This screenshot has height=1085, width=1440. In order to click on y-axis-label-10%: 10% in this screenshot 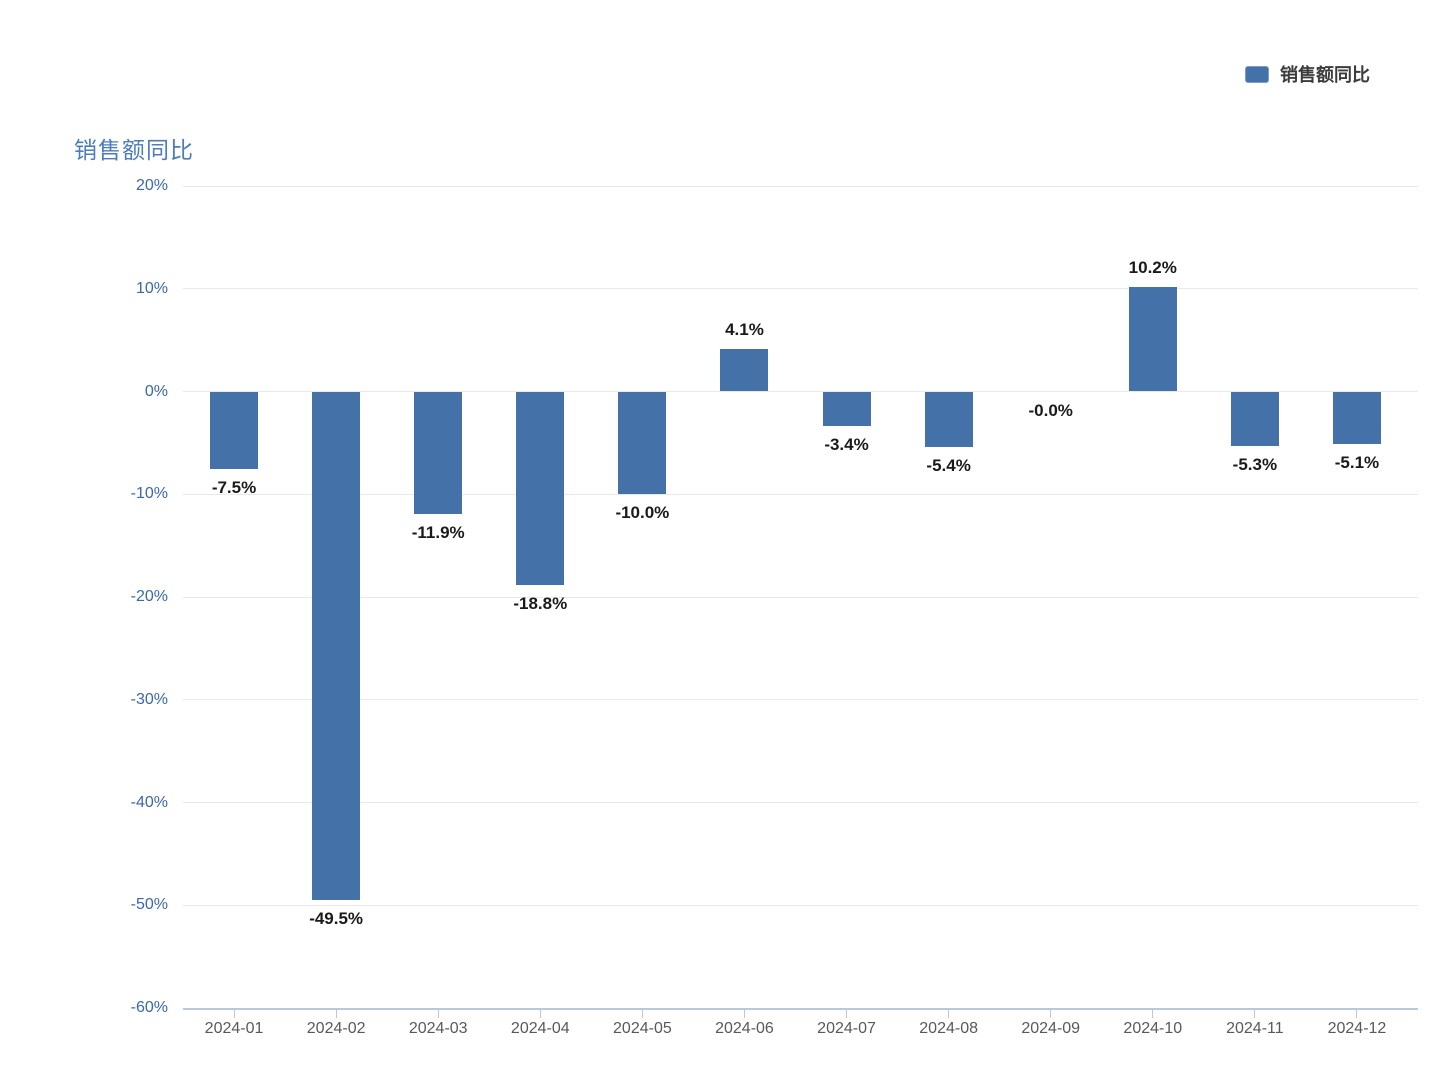, I will do `click(151, 288)`.